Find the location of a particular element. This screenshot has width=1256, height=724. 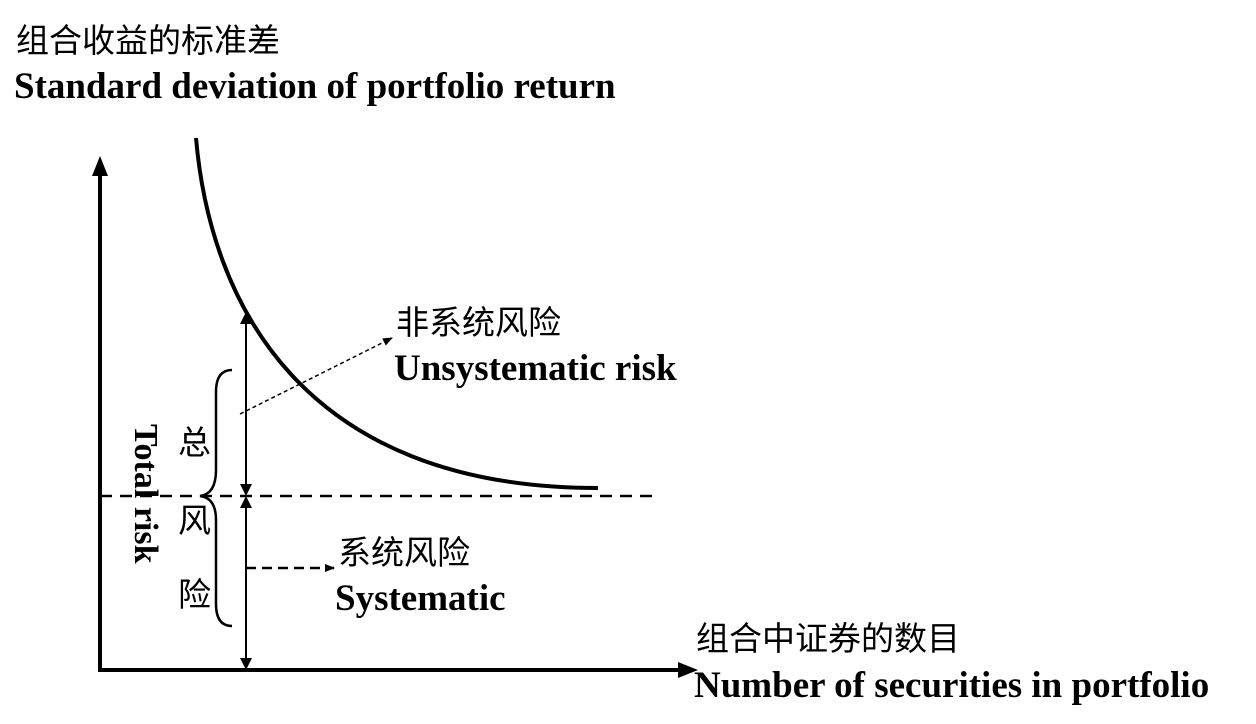

systematic-label-en: Systematic is located at coordinates (420, 598).